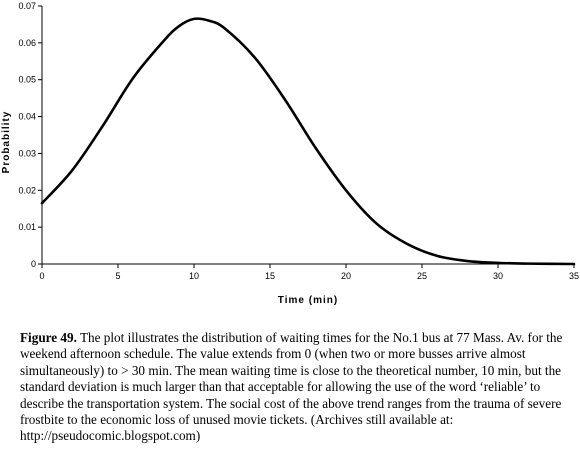  Describe the element at coordinates (422, 276) in the screenshot. I see `x-tick-label: 25` at that location.